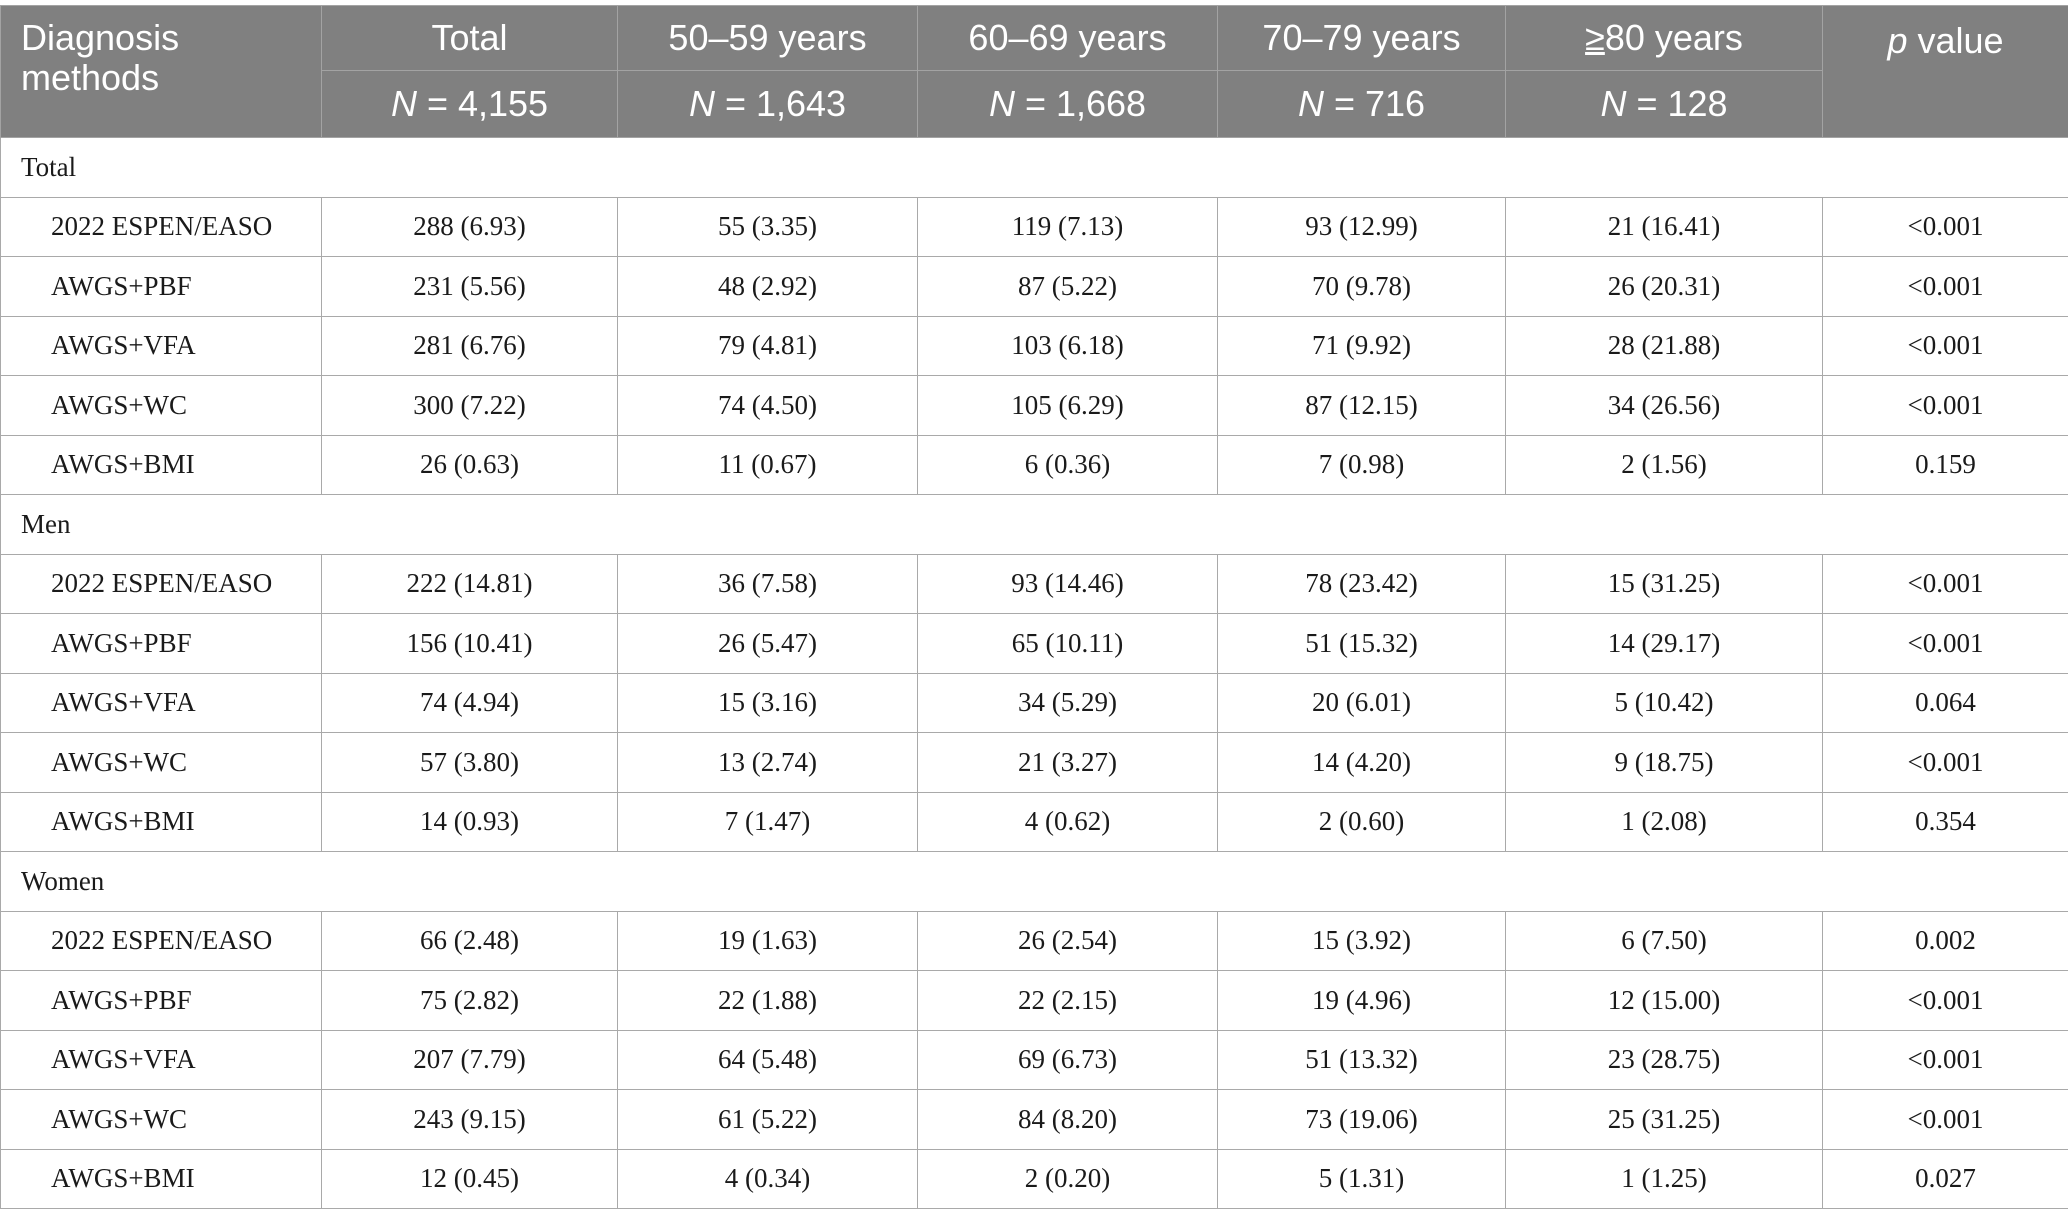 This screenshot has height=1228, width=2068. Describe the element at coordinates (161, 226) in the screenshot. I see `method-cell: 2022 ESPEN/EASO` at that location.